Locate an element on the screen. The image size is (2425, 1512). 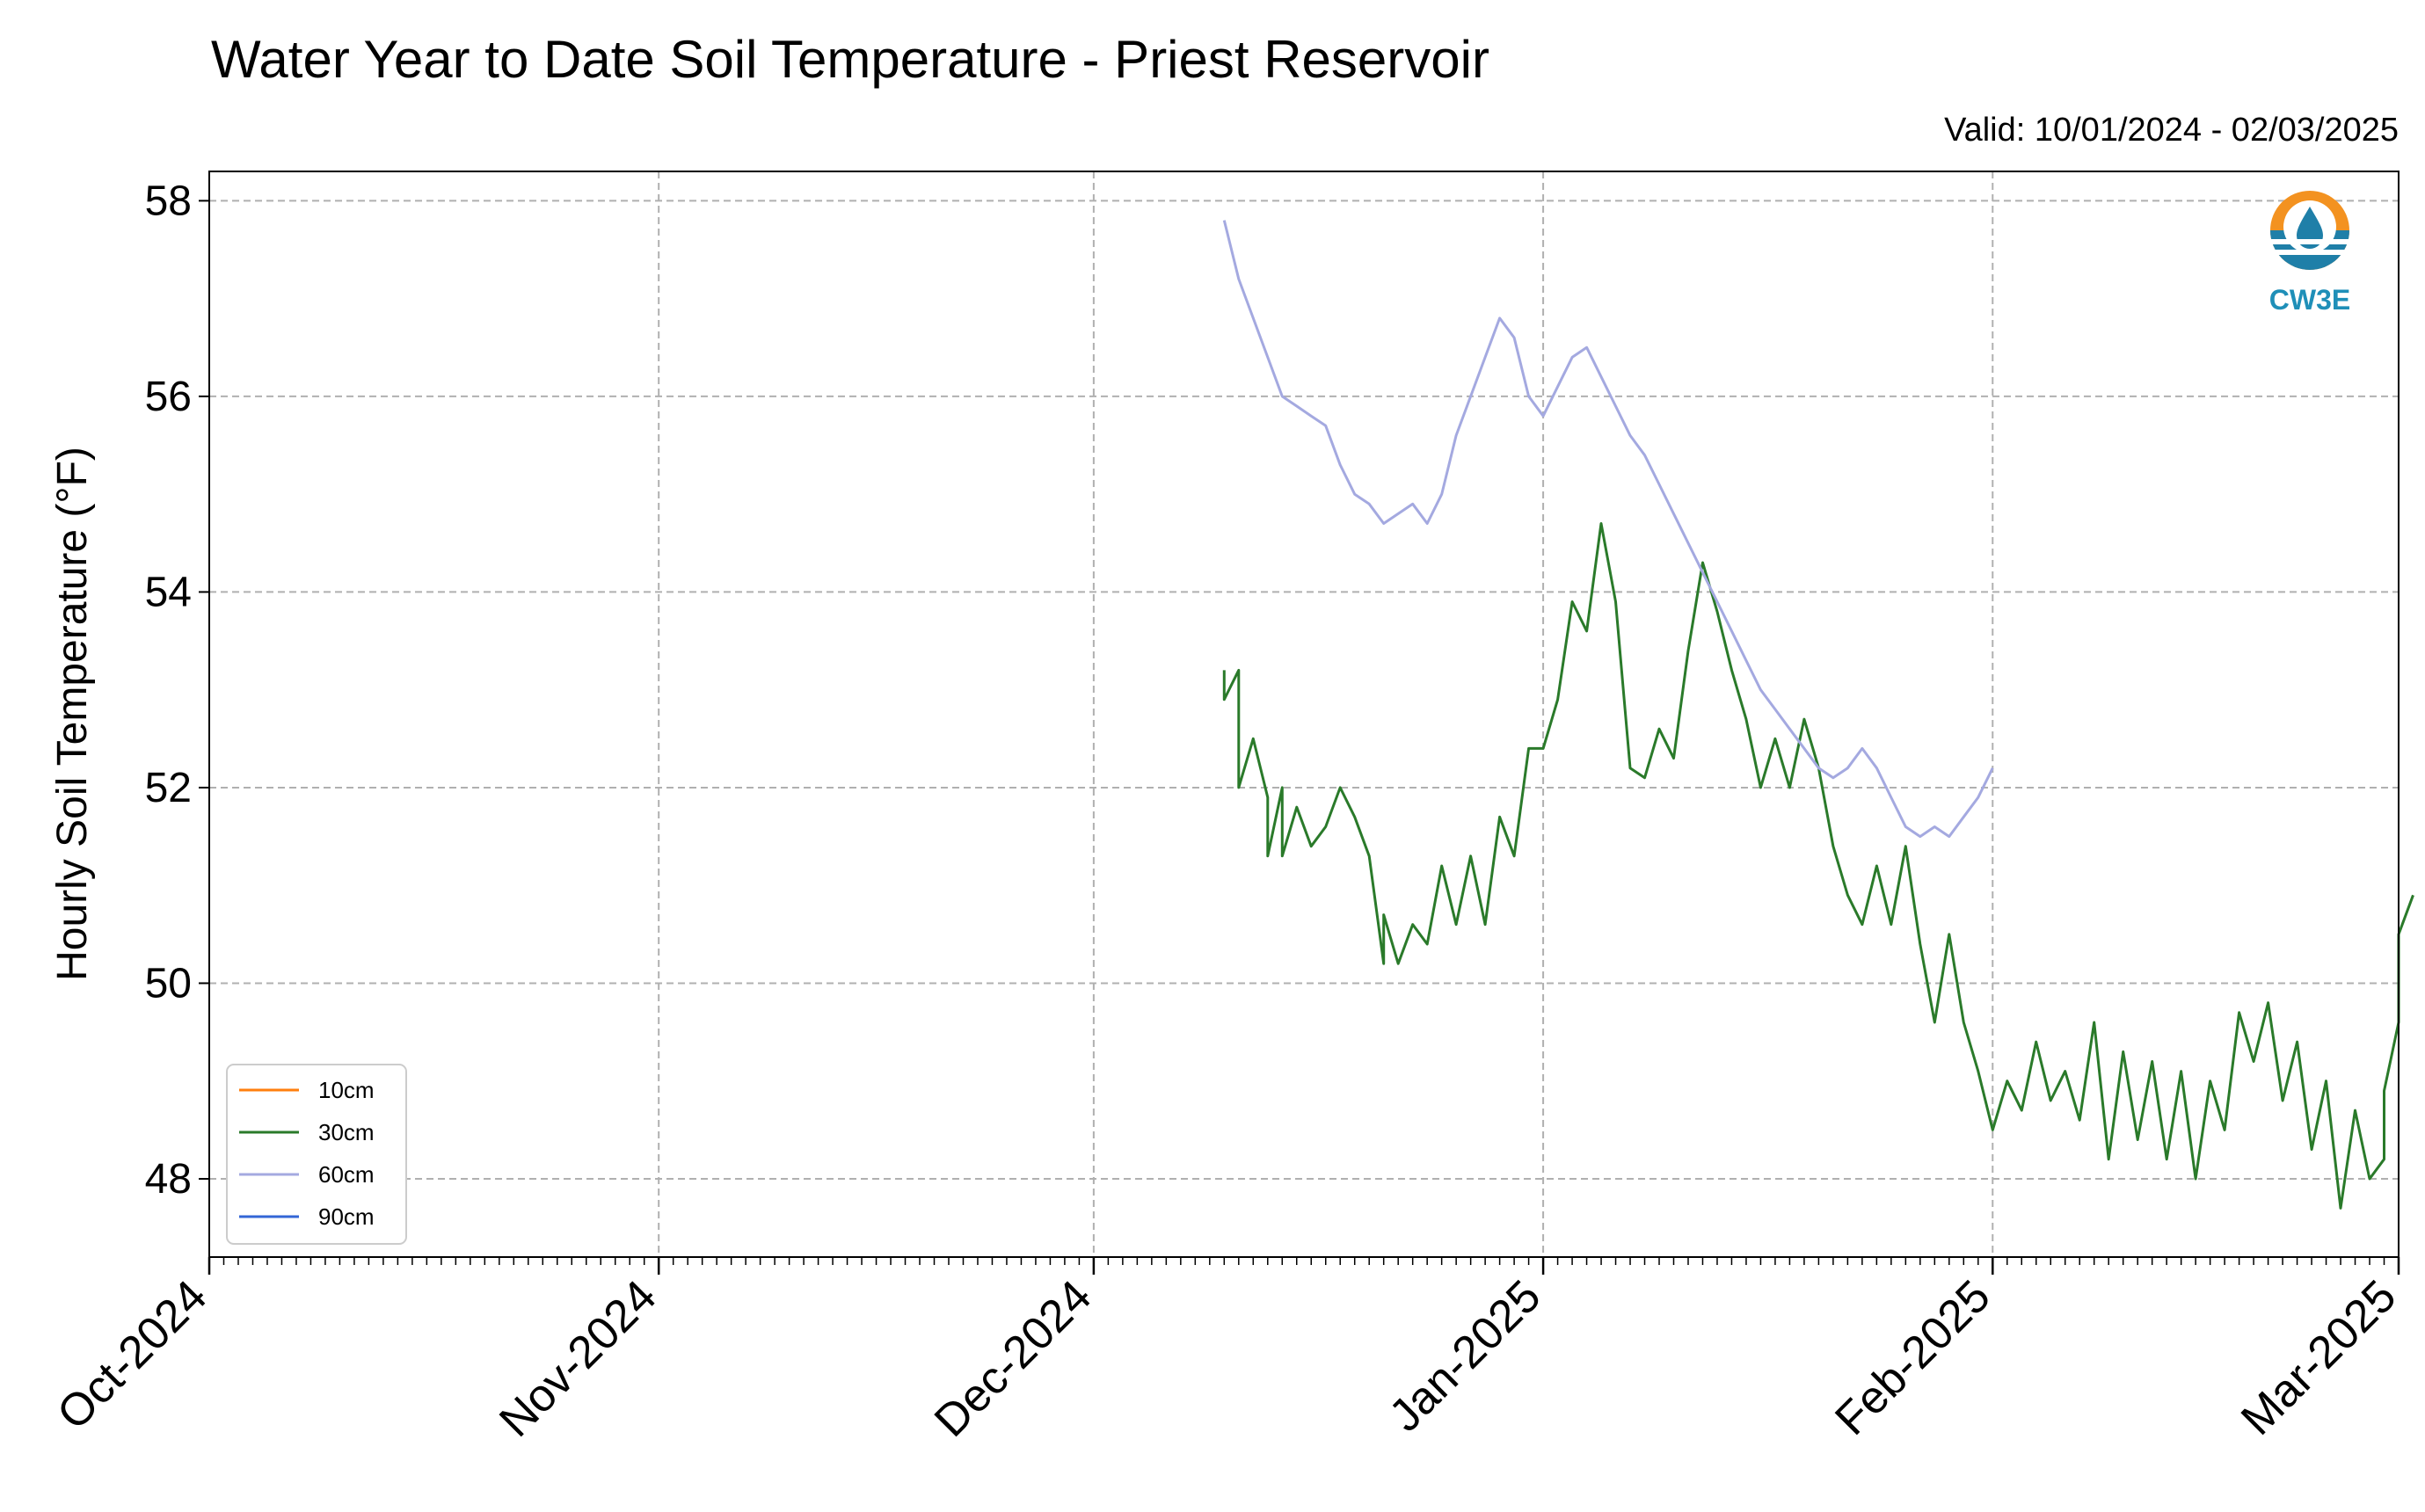
legend: 10cm 30cm 60cm 90cm is located at coordinates (316, 1155).